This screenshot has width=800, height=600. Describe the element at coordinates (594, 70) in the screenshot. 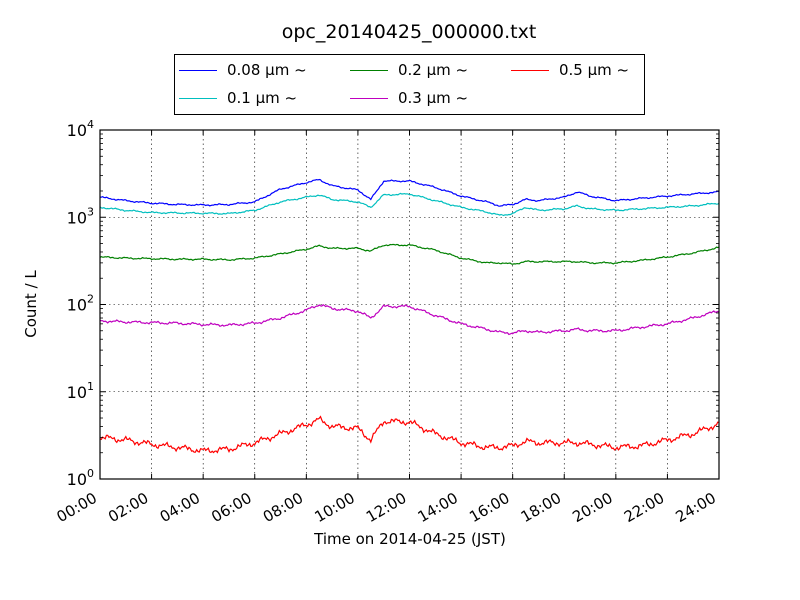

I see `legend-label-0-5um: 0.5 μm ~` at that location.